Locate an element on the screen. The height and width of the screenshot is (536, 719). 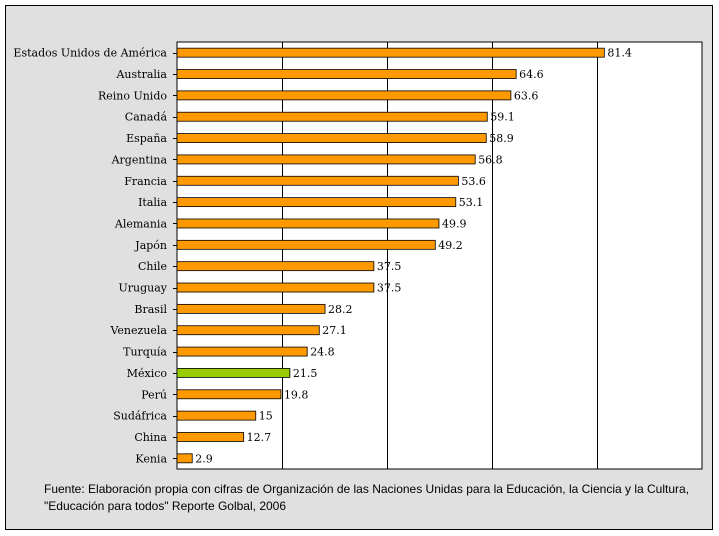
data-label: 63.6 is located at coordinates (526, 95).